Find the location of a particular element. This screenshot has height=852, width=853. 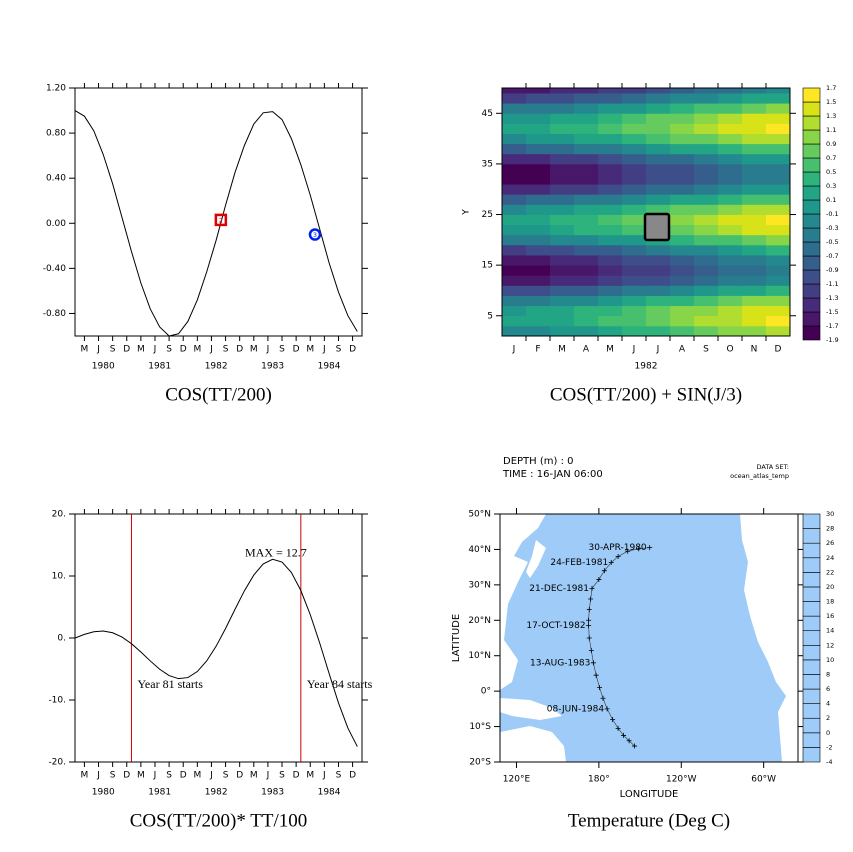

colorbar-label: 28 is located at coordinates (830, 529).